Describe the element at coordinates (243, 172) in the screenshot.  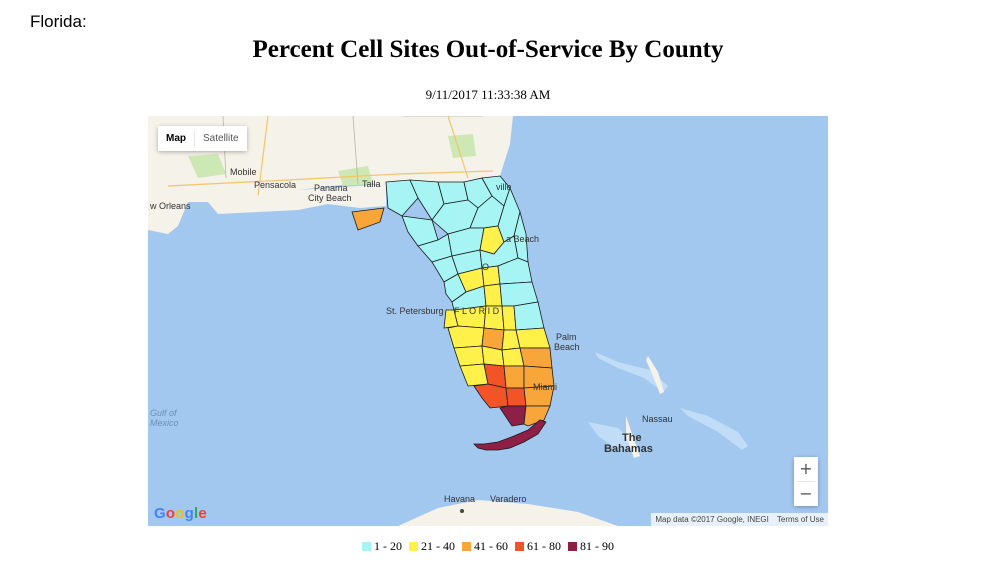
I see `place-label-mobile: Mobile` at that location.